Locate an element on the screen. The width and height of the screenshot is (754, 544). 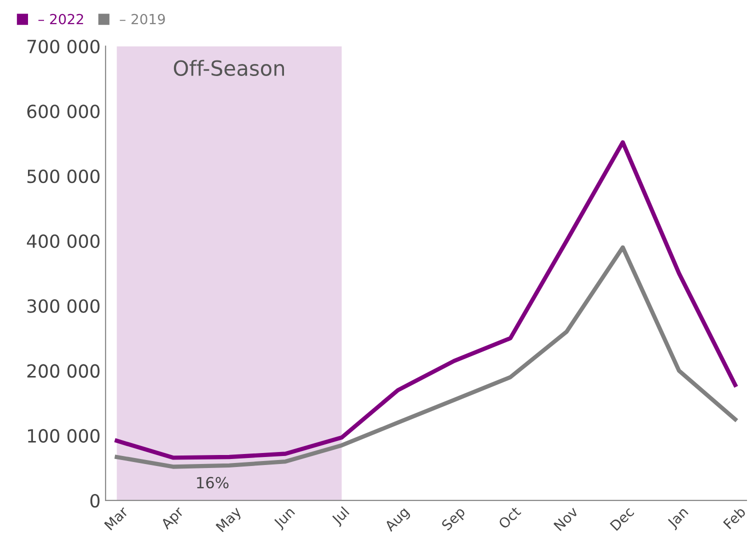
x-tick-label: Dec is located at coordinates (622, 518).